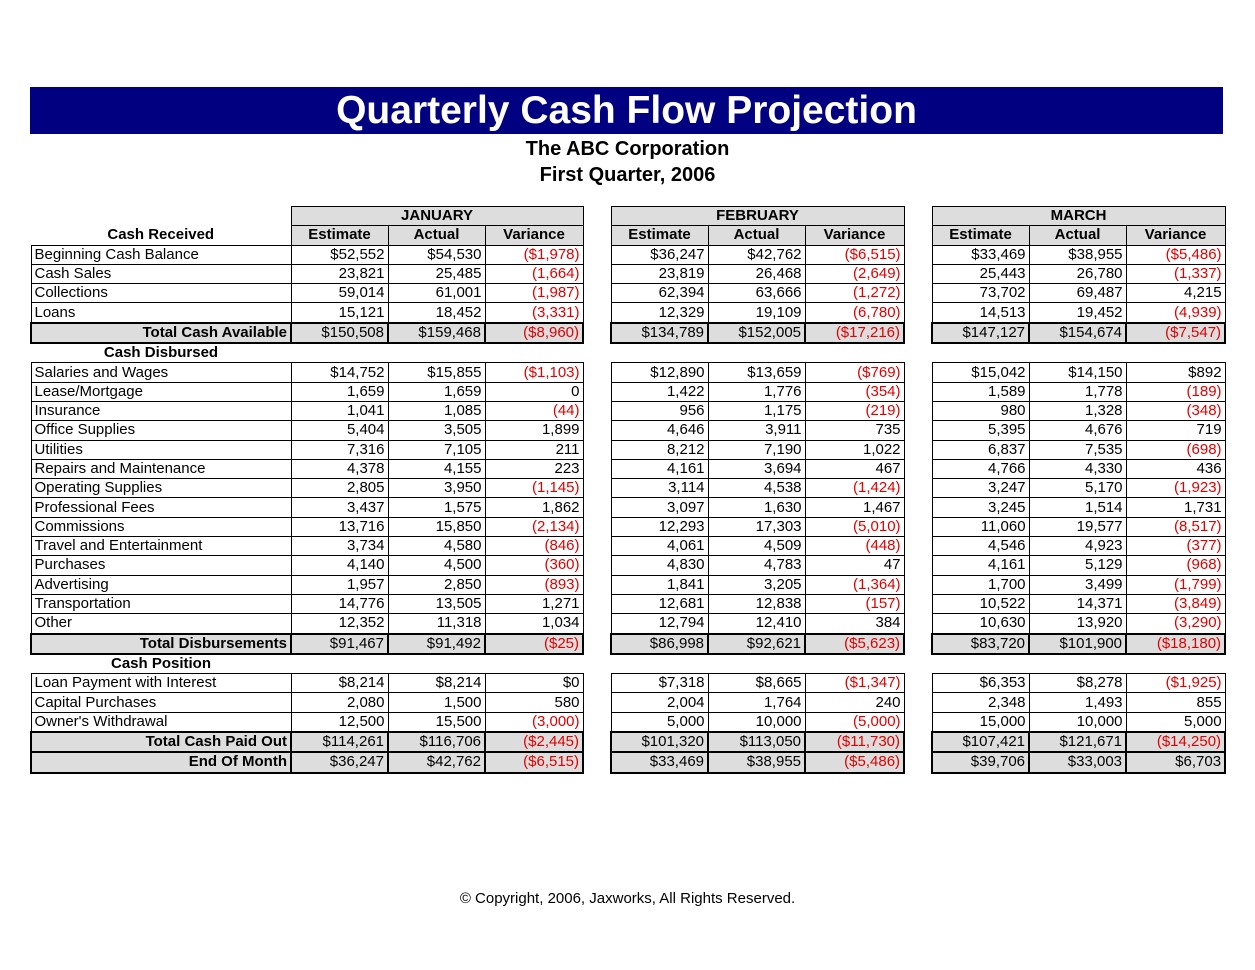 The height and width of the screenshot is (970, 1255). I want to click on item-value: 3,950, so click(436, 488).